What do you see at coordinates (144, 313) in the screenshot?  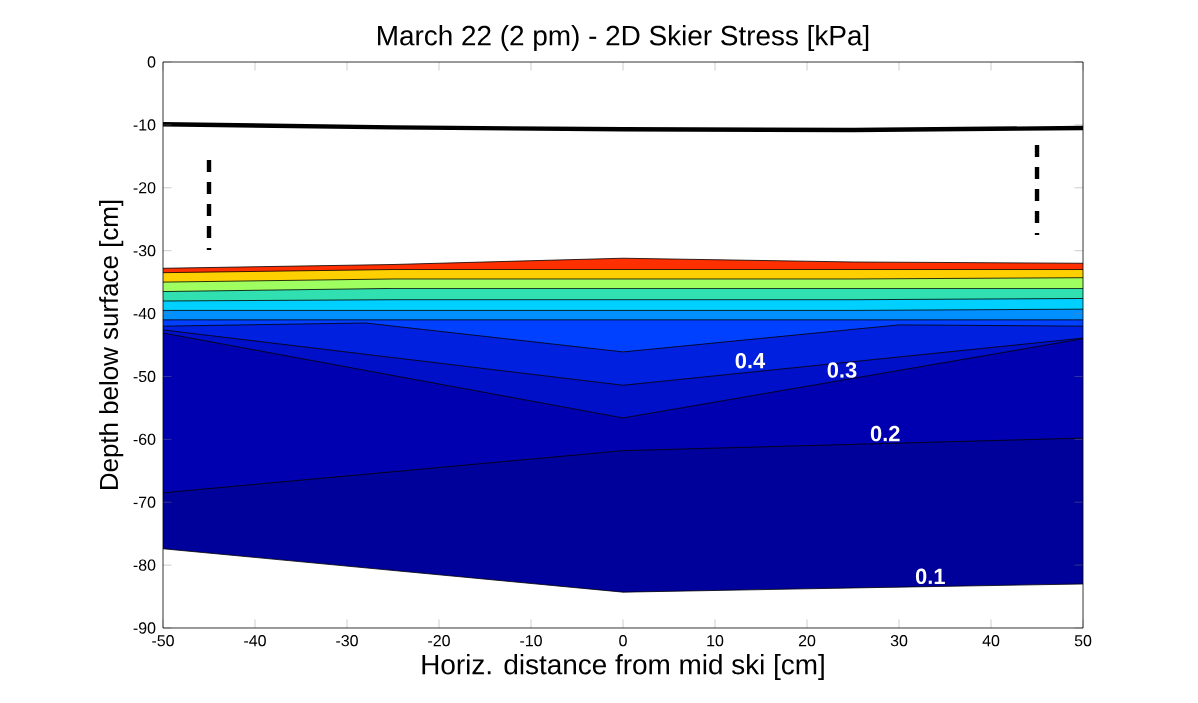 I see `y-tick-label: -40` at bounding box center [144, 313].